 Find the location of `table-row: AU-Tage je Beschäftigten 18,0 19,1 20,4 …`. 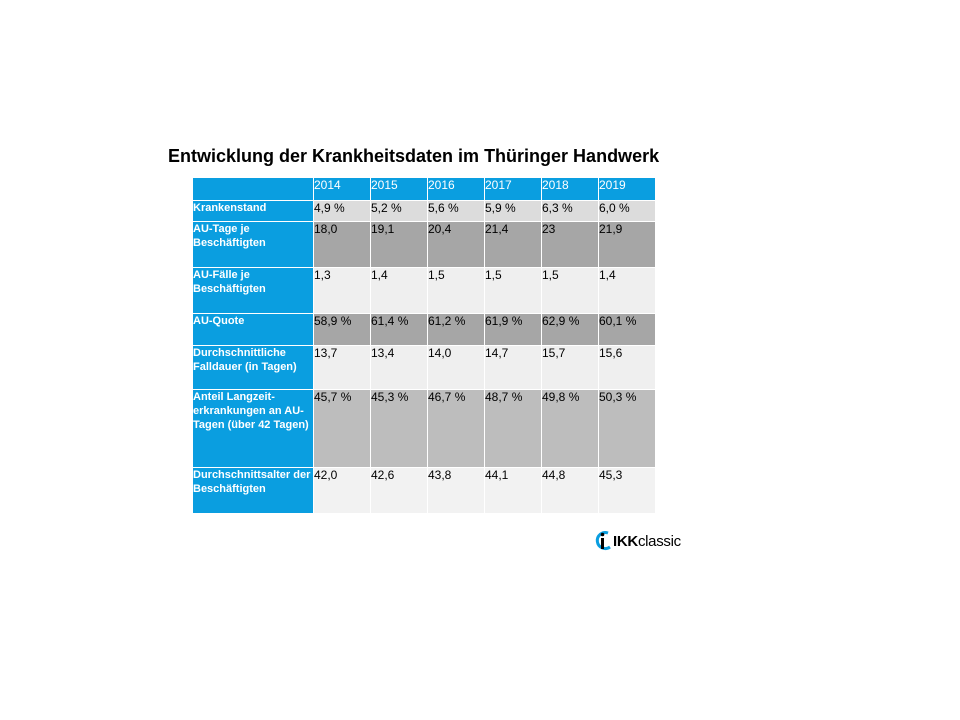

table-row: AU-Tage je Beschäftigten 18,0 19,1 20,4 … is located at coordinates (424, 244).